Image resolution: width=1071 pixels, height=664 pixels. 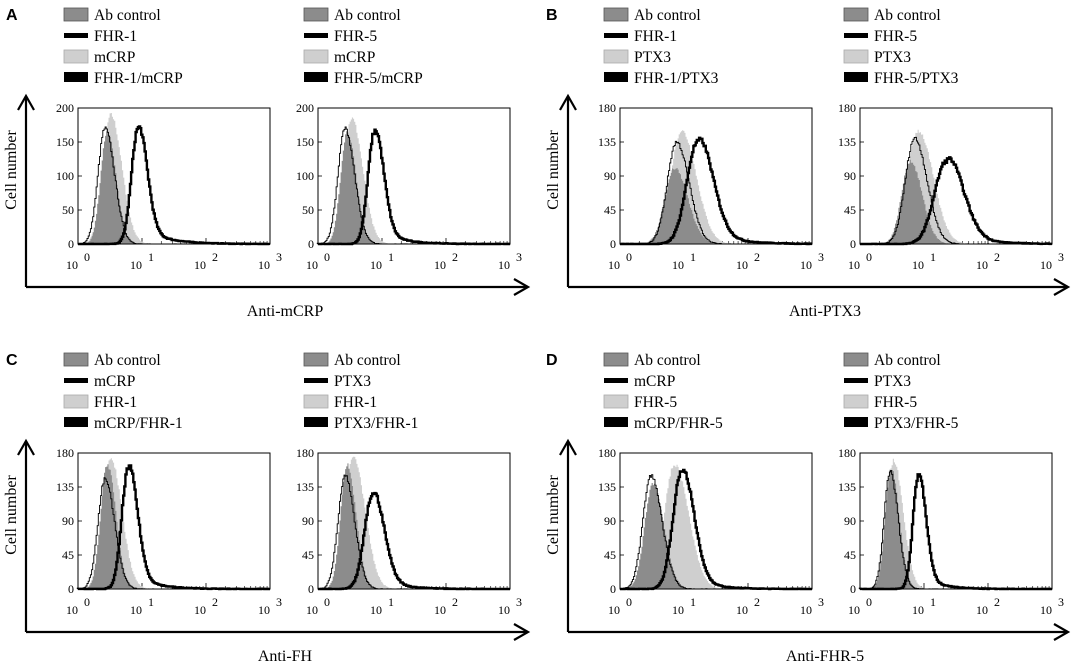 I want to click on y-tick-label: 200, so click(x=305, y=108).